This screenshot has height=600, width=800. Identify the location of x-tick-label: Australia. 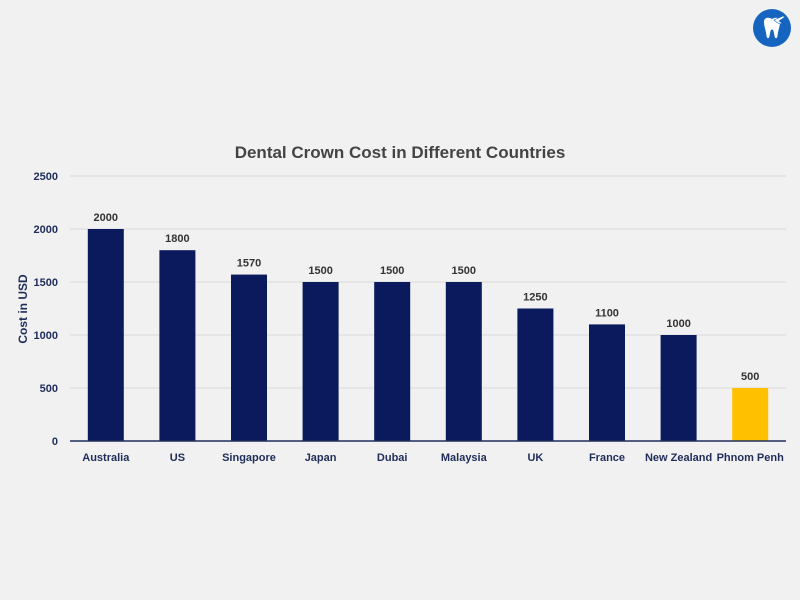
(106, 458).